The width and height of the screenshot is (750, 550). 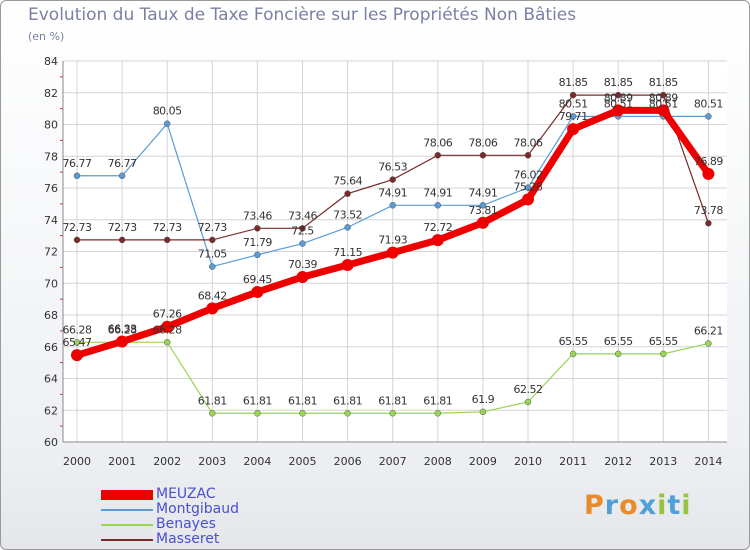 What do you see at coordinates (528, 142) in the screenshot?
I see `data-label-masseret: 78.06` at bounding box center [528, 142].